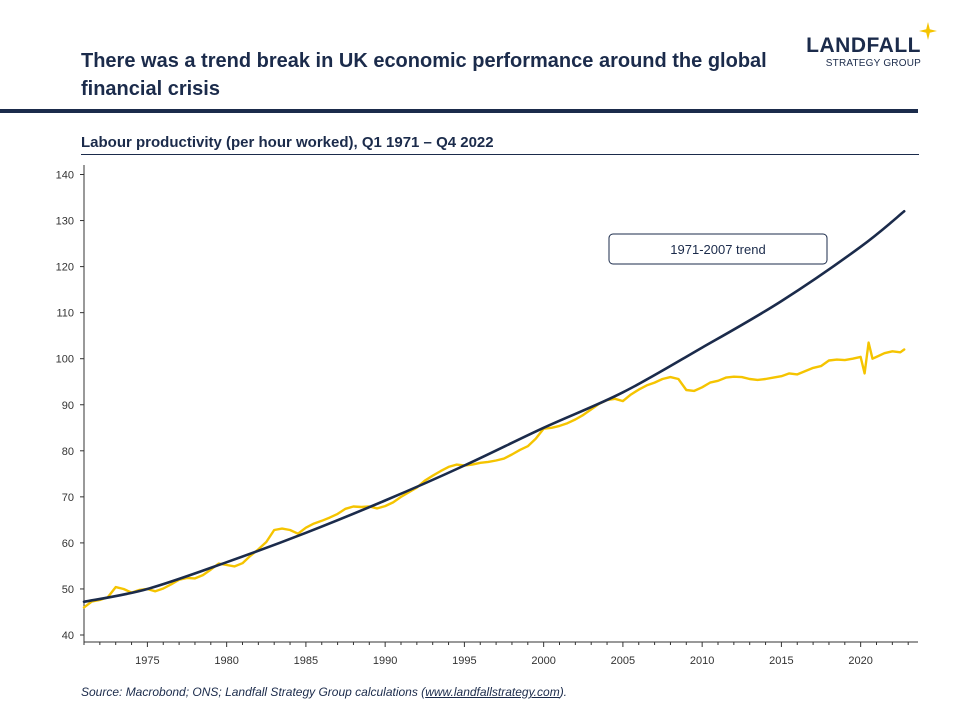 Image resolution: width=960 pixels, height=720 pixels. What do you see at coordinates (65, 268) in the screenshot?
I see `y-tick-label: 120` at bounding box center [65, 268].